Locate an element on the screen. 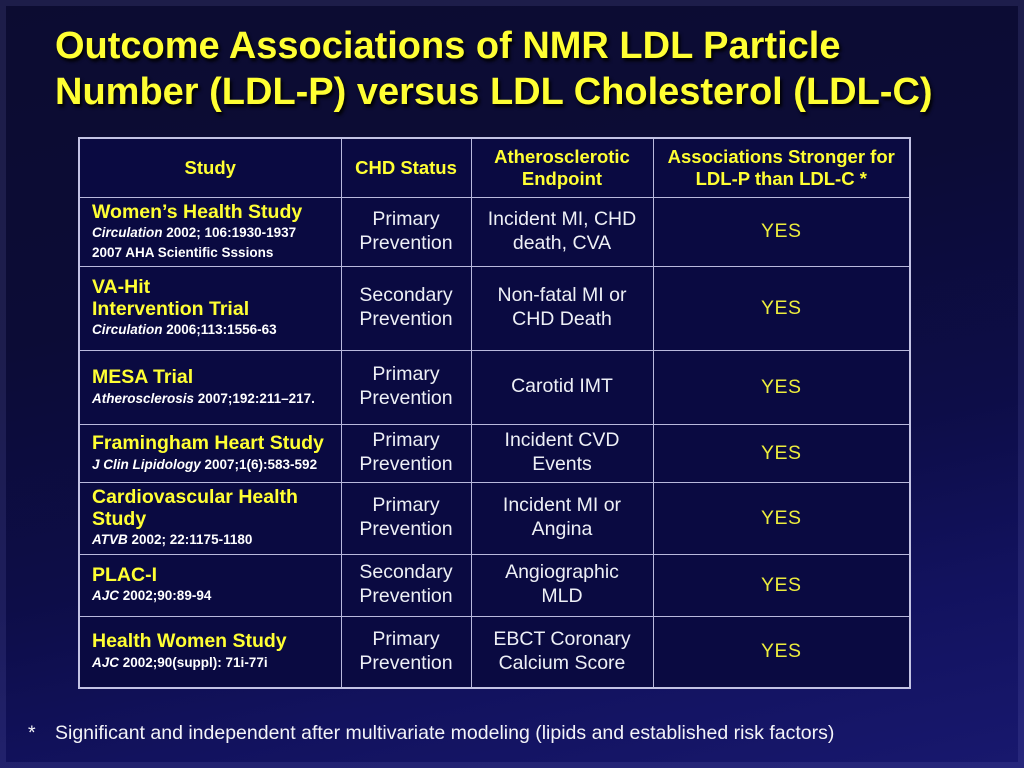 The image size is (1024, 768). citation-line: Circulation 2002; 106:1930-1937 is located at coordinates (194, 233).